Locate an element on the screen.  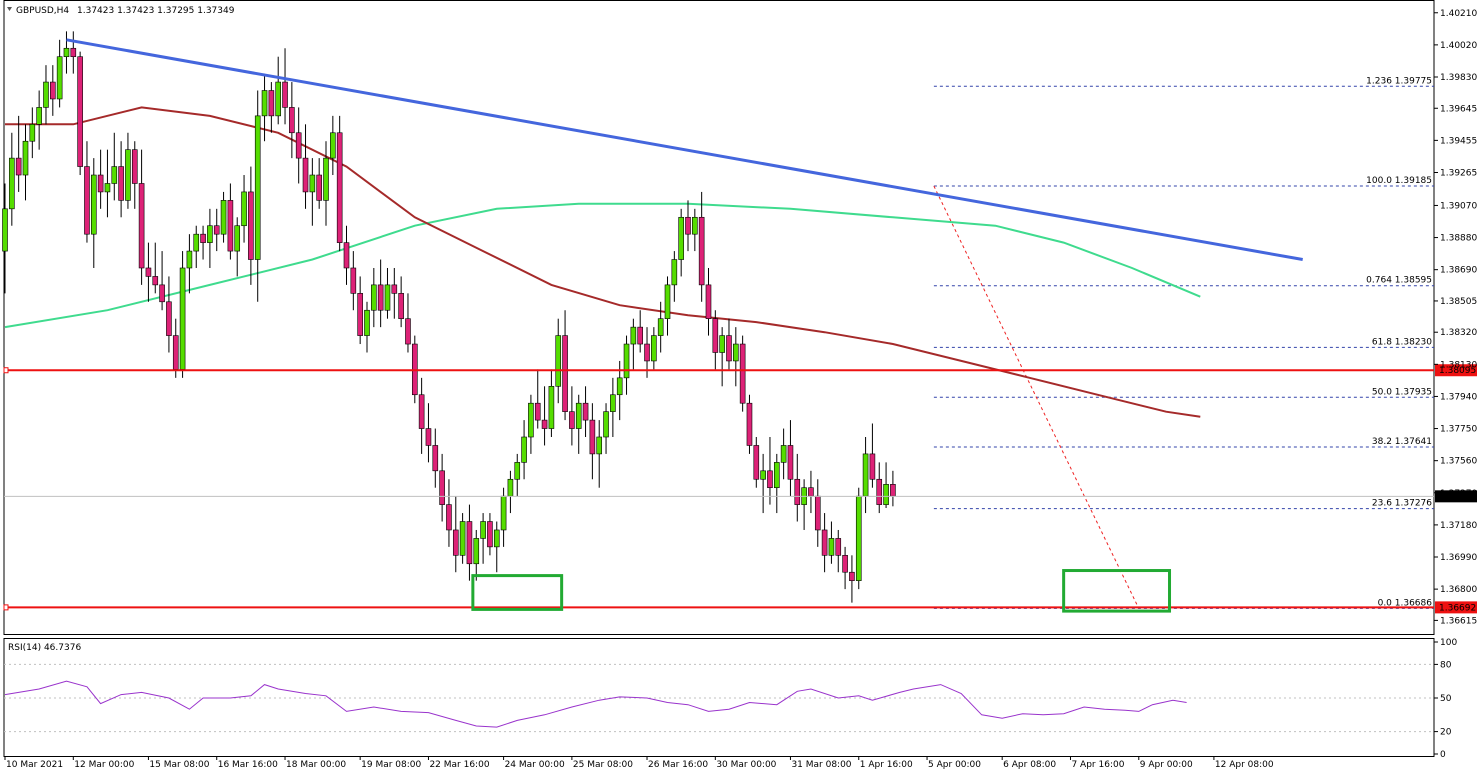
fib-level-label: 38.2 1.37641 is located at coordinates (1402, 442).